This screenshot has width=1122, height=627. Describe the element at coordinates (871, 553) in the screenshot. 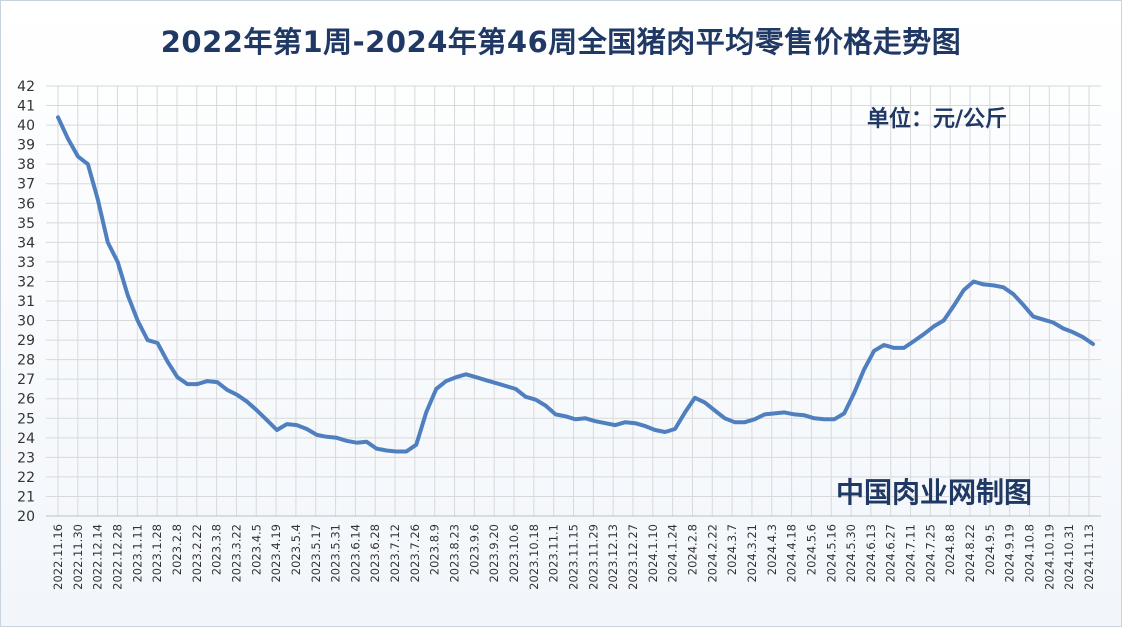

I see `x-tick-label: 2024.6.13` at that location.